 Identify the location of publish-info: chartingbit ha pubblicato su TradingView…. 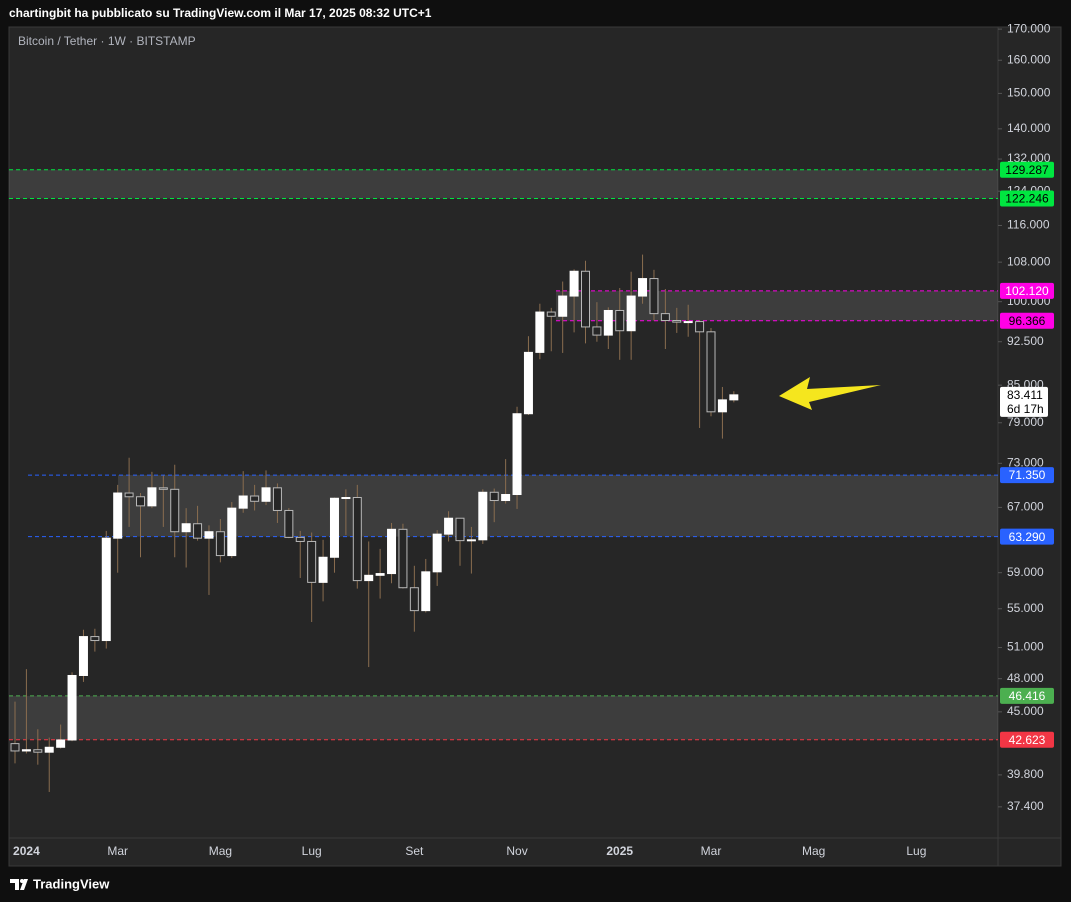
(220, 13).